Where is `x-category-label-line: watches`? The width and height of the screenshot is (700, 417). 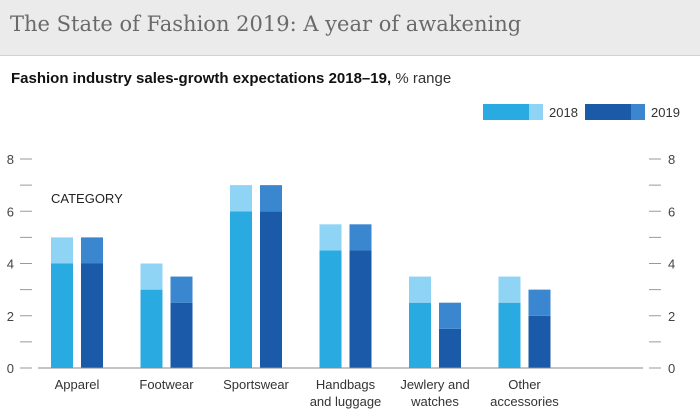
x-category-label-line: watches is located at coordinates (434, 401).